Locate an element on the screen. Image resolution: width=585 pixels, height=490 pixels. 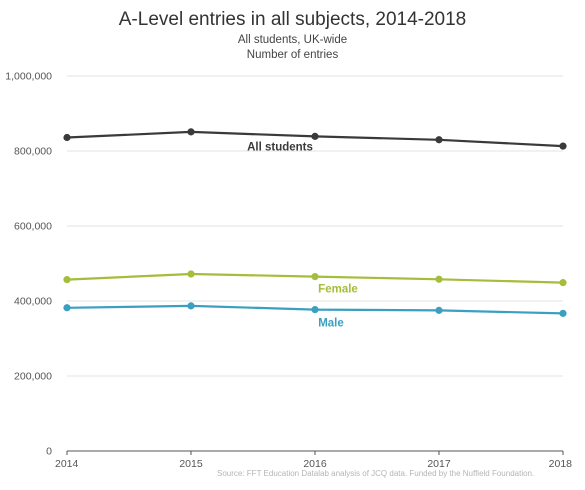
y-tick-label: 1,000,000 is located at coordinates (28, 77).